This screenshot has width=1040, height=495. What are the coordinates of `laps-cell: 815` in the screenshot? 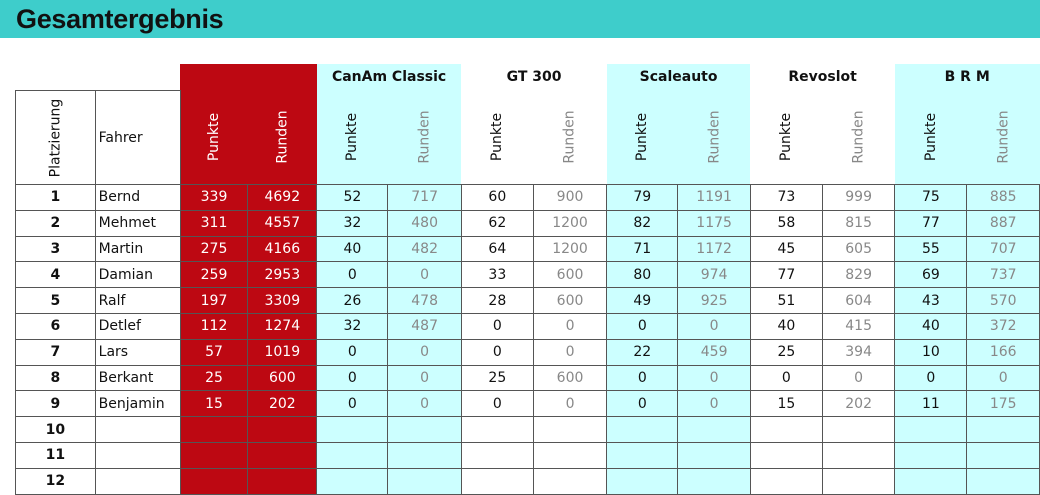 It's located at (858, 223).